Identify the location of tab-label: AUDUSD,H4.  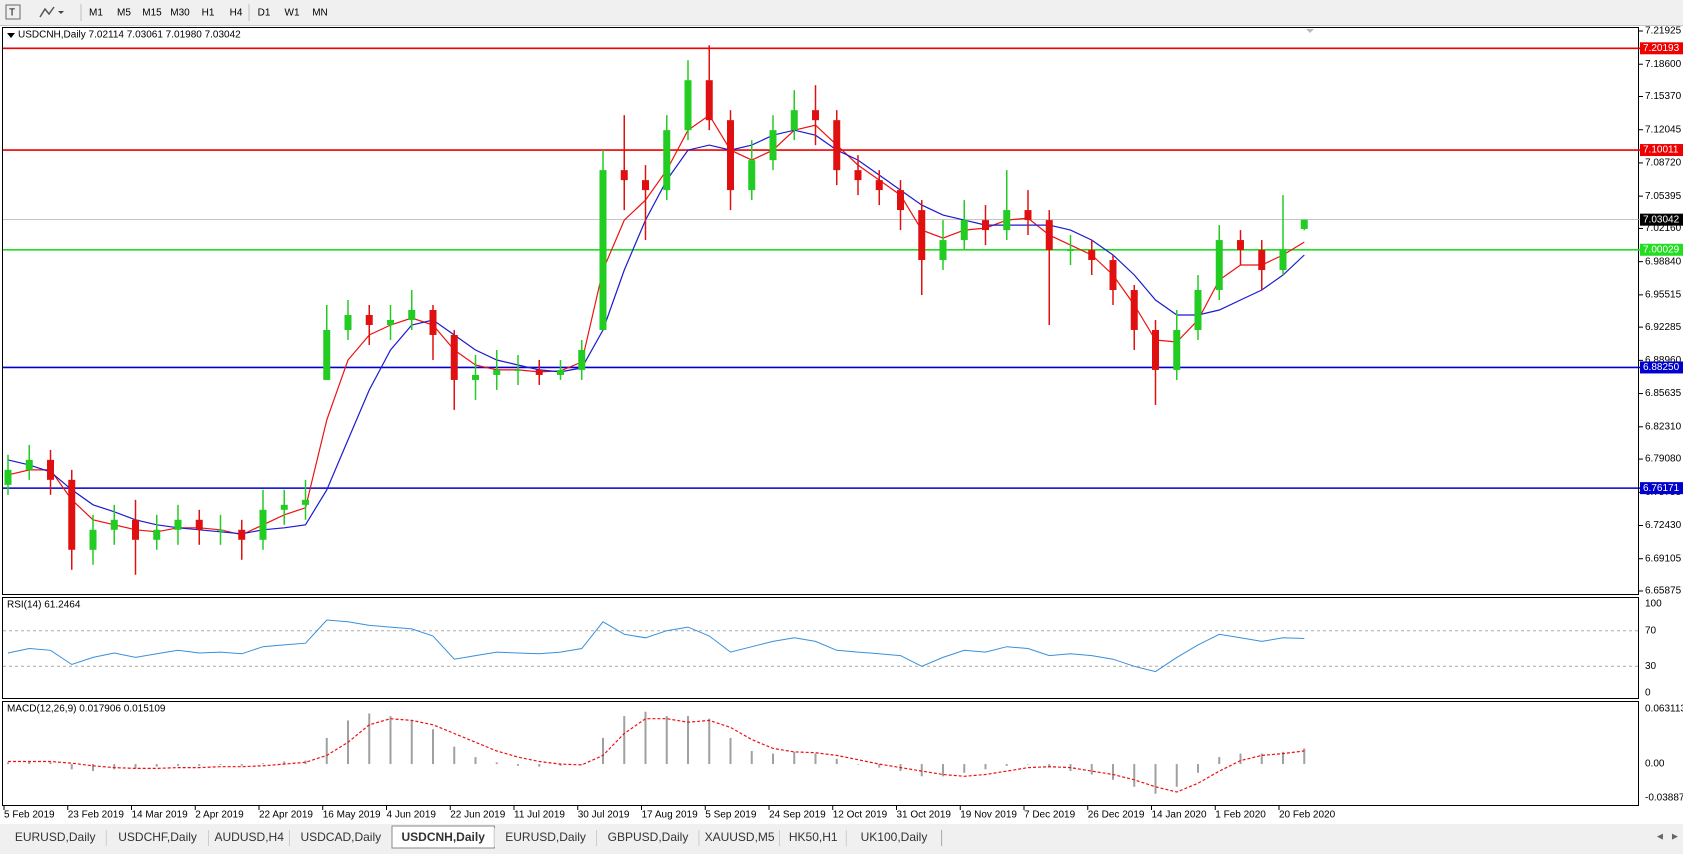
(250, 837).